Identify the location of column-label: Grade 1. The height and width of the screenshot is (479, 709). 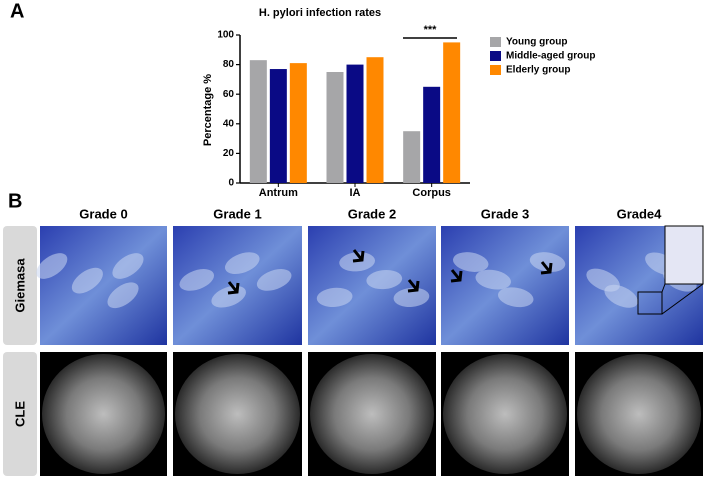
(237, 213).